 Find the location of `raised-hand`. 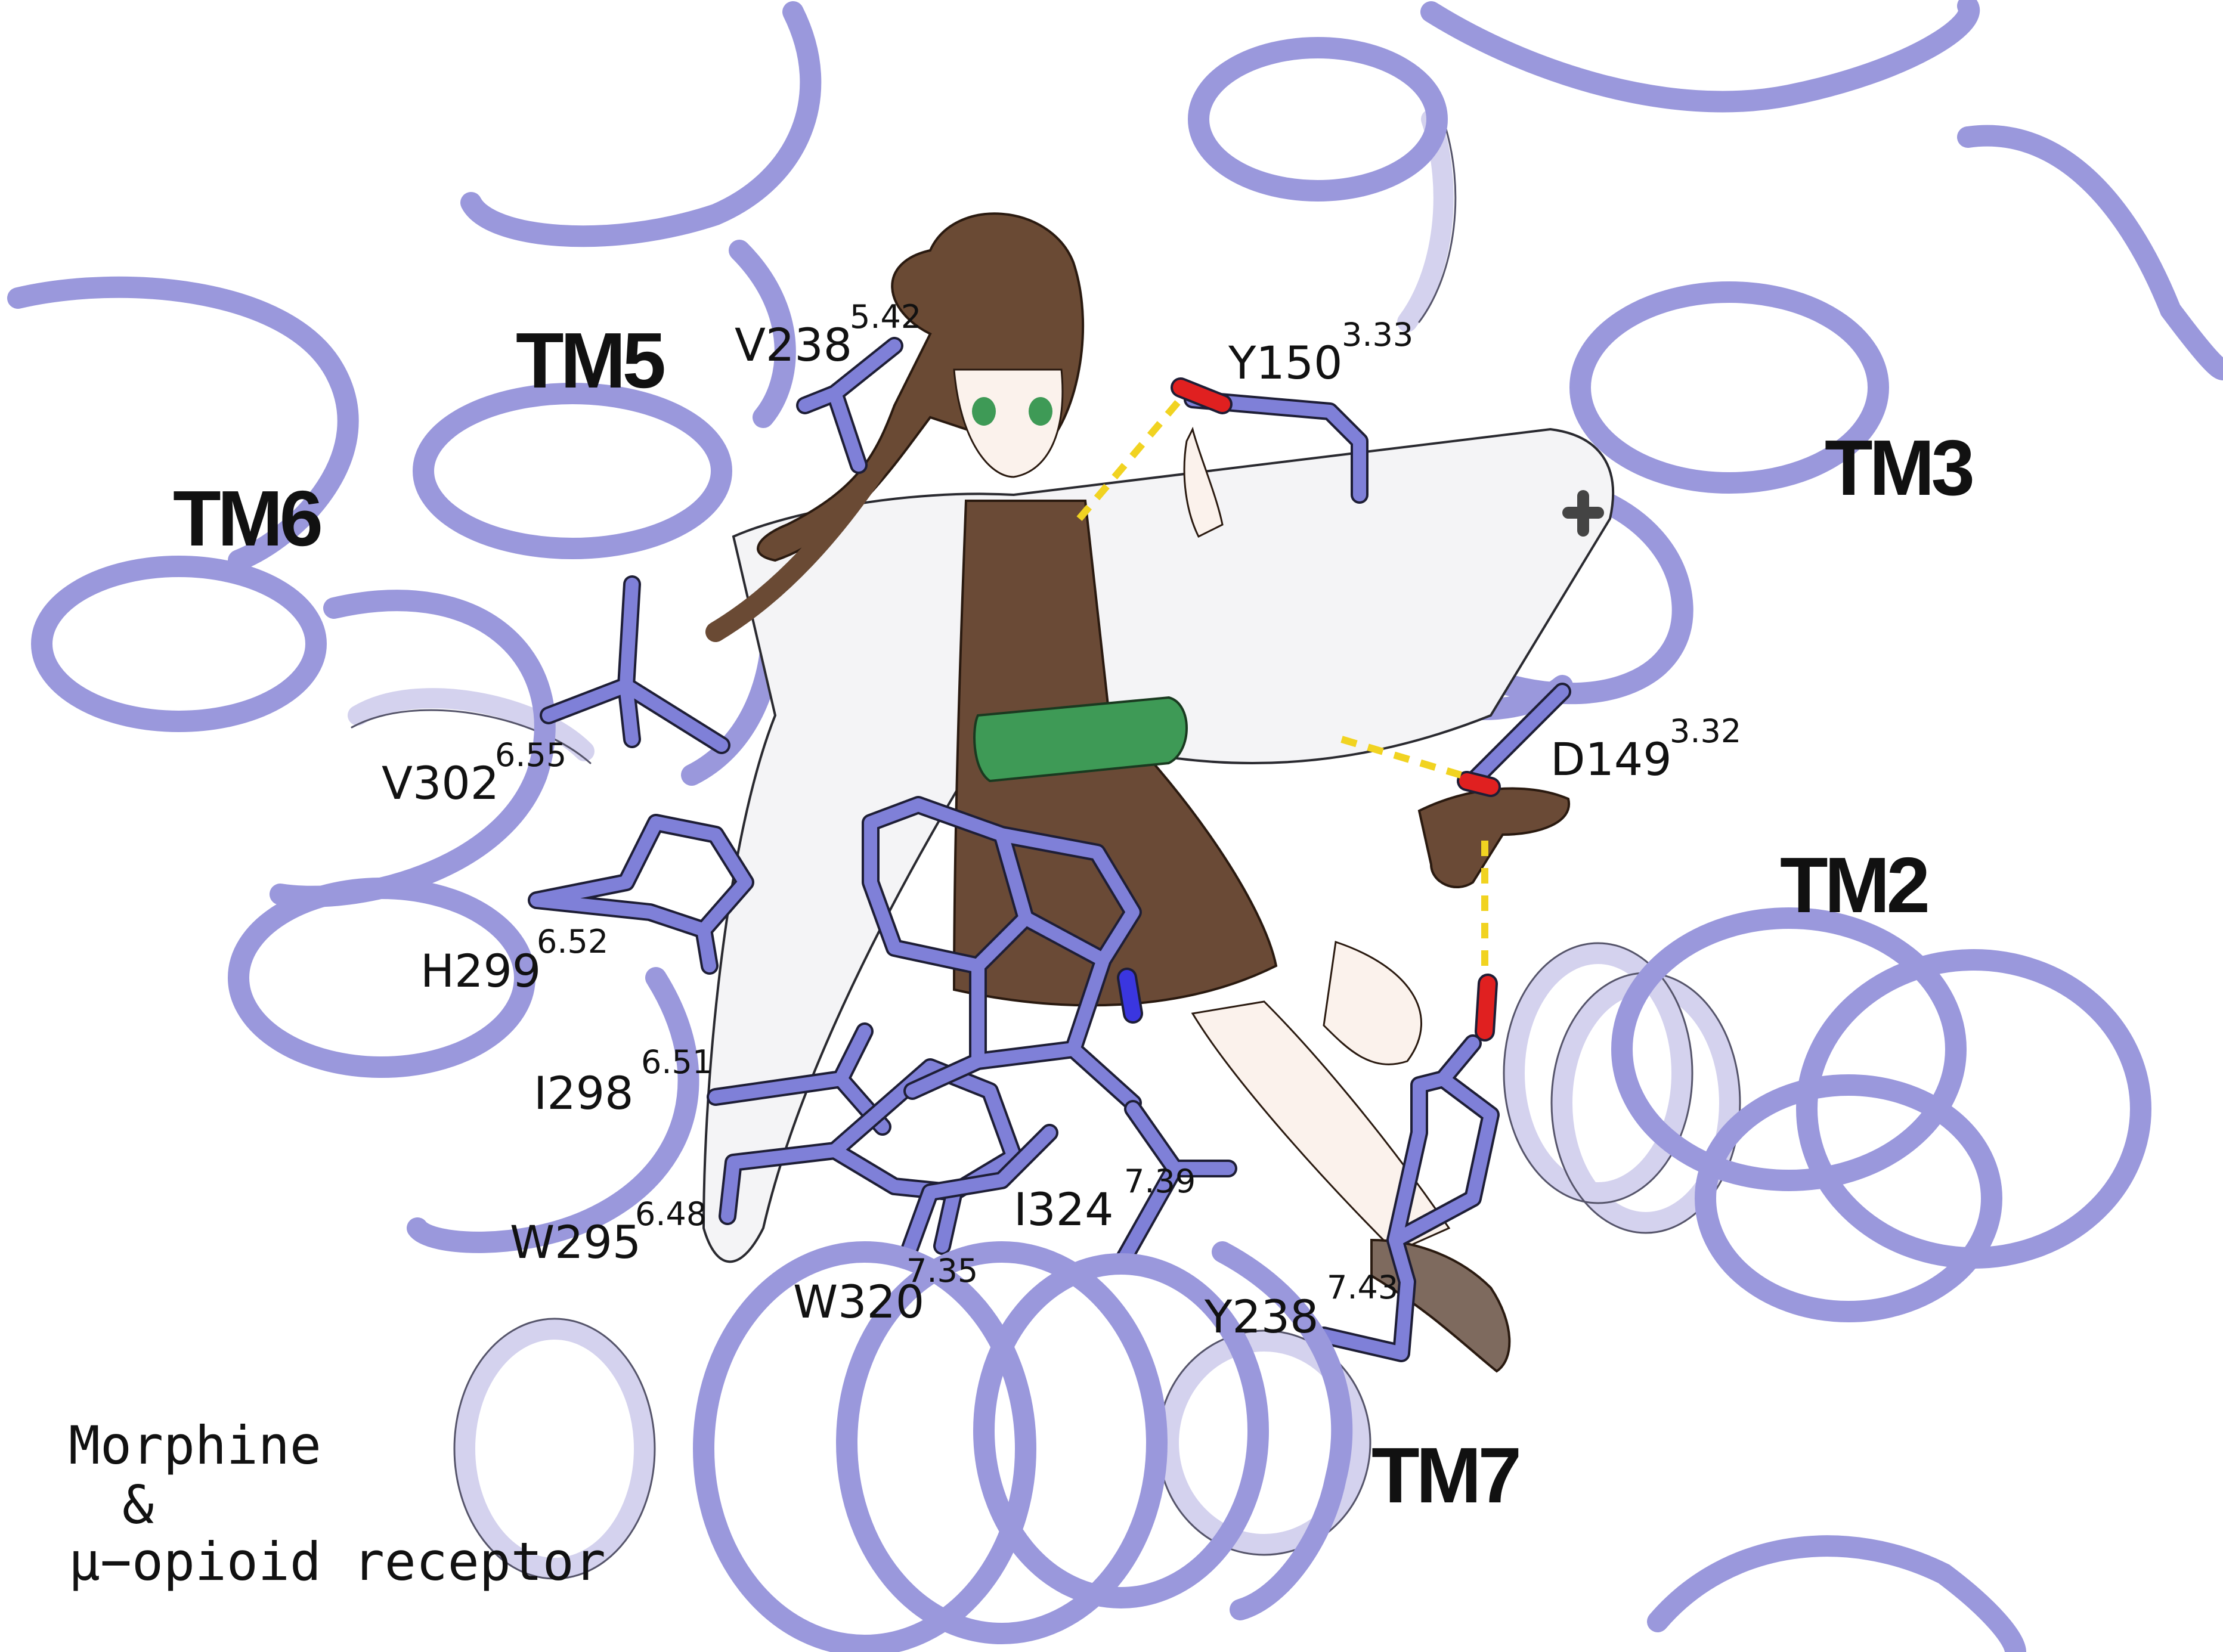

raised-hand is located at coordinates (1203, 482).